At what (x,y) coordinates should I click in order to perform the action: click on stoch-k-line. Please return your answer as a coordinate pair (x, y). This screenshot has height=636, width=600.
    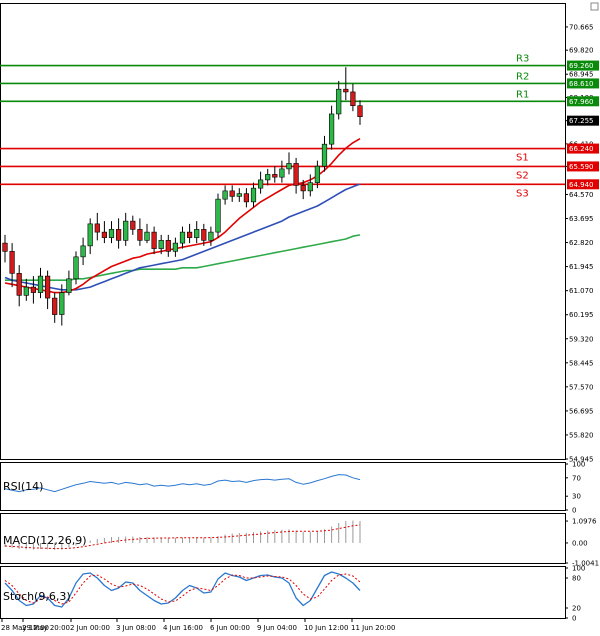
    Looking at the image, I should click on (182, 589).